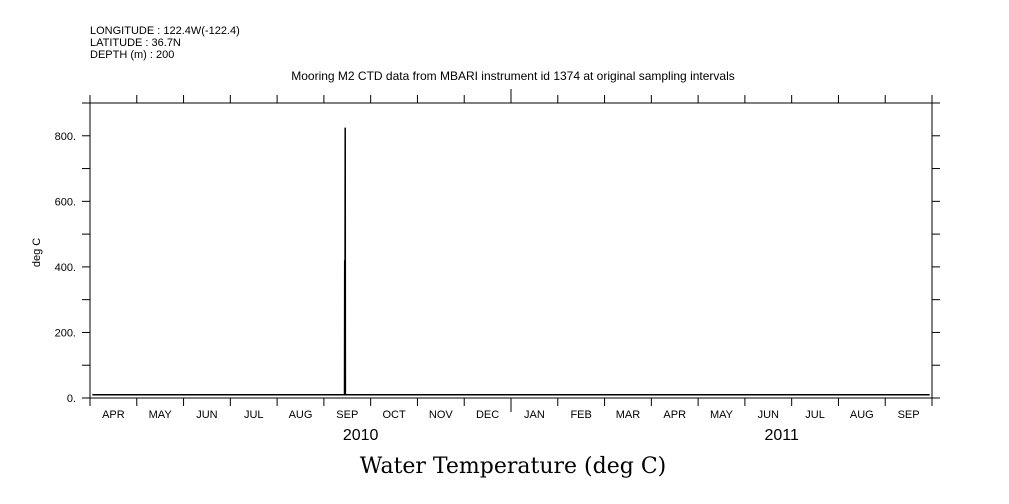 The height and width of the screenshot is (504, 1009). Describe the element at coordinates (165, 31) in the screenshot. I see `longitude-label: LONGITUDE : 122.4W(-122.4)` at that location.